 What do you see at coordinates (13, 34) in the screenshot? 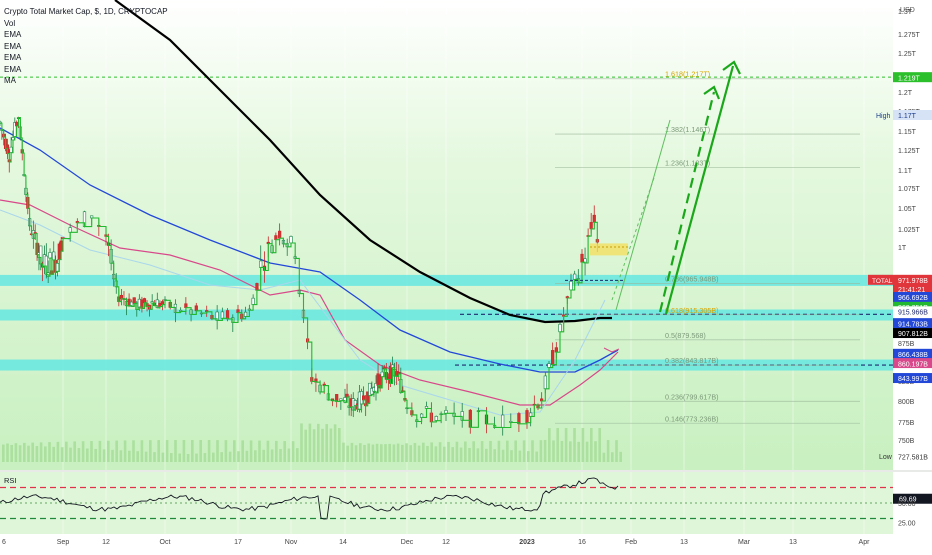
I see `indicator-ema-1: EMA` at bounding box center [13, 34].